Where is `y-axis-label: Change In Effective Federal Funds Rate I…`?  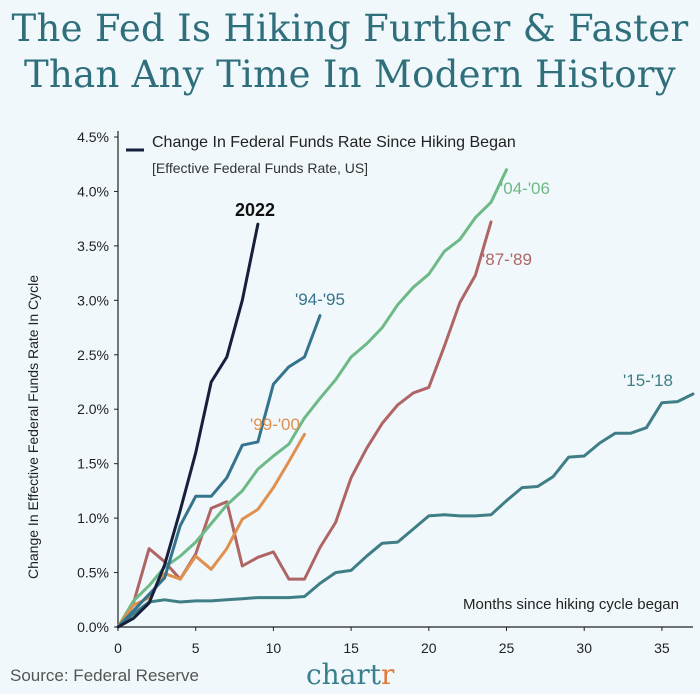 y-axis-label: Change In Effective Federal Funds Rate I… is located at coordinates (33, 427).